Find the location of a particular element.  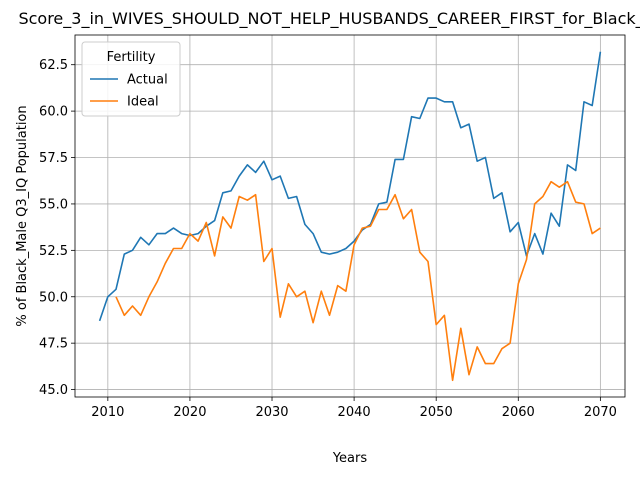

legend-label-ideal: Ideal is located at coordinates (143, 102).